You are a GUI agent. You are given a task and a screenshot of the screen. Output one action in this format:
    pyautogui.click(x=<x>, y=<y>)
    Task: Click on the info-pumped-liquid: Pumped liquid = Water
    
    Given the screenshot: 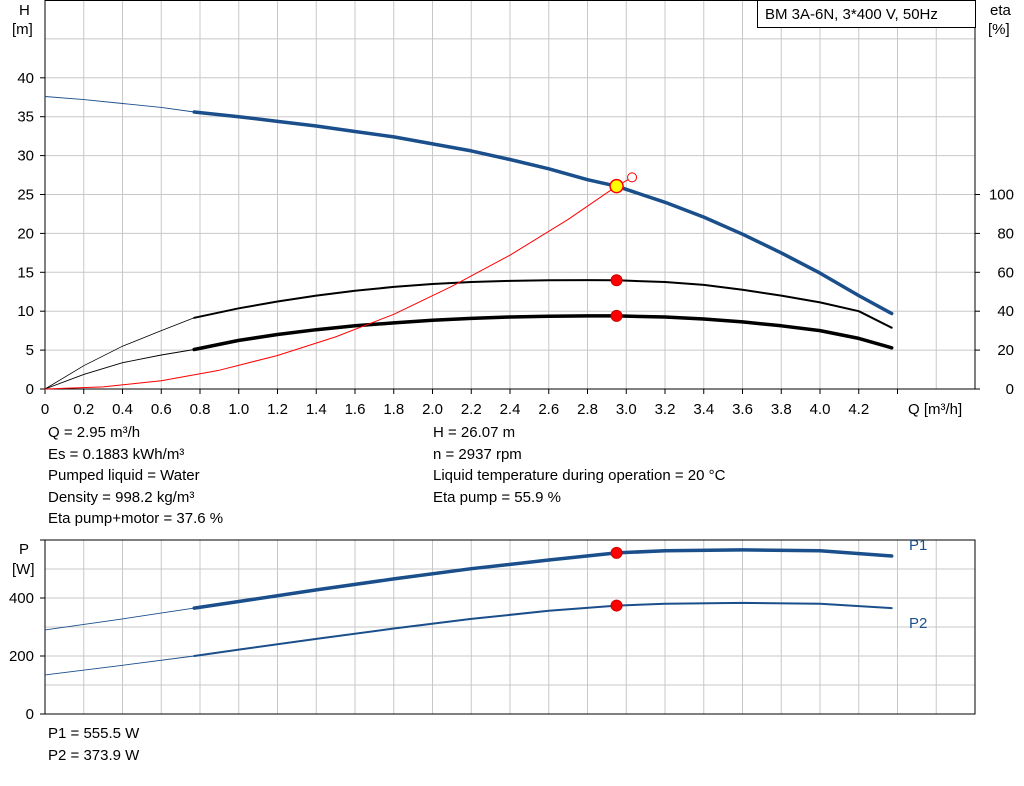 What is the action you would take?
    pyautogui.click(x=124, y=475)
    